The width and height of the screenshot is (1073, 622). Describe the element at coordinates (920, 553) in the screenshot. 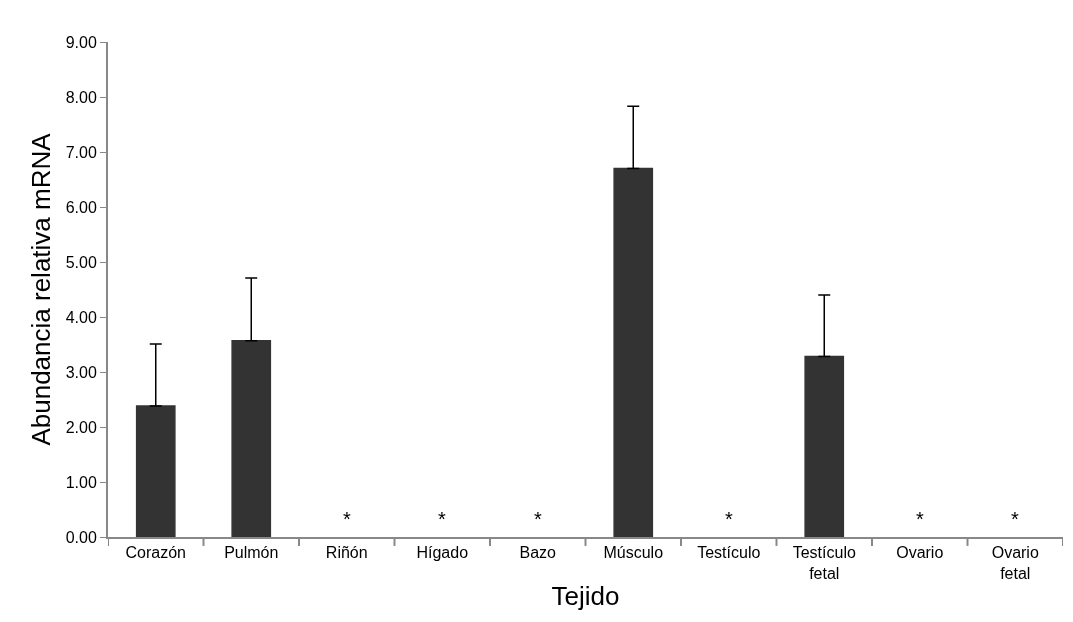

I see `x-tick-label: Ovario` at that location.